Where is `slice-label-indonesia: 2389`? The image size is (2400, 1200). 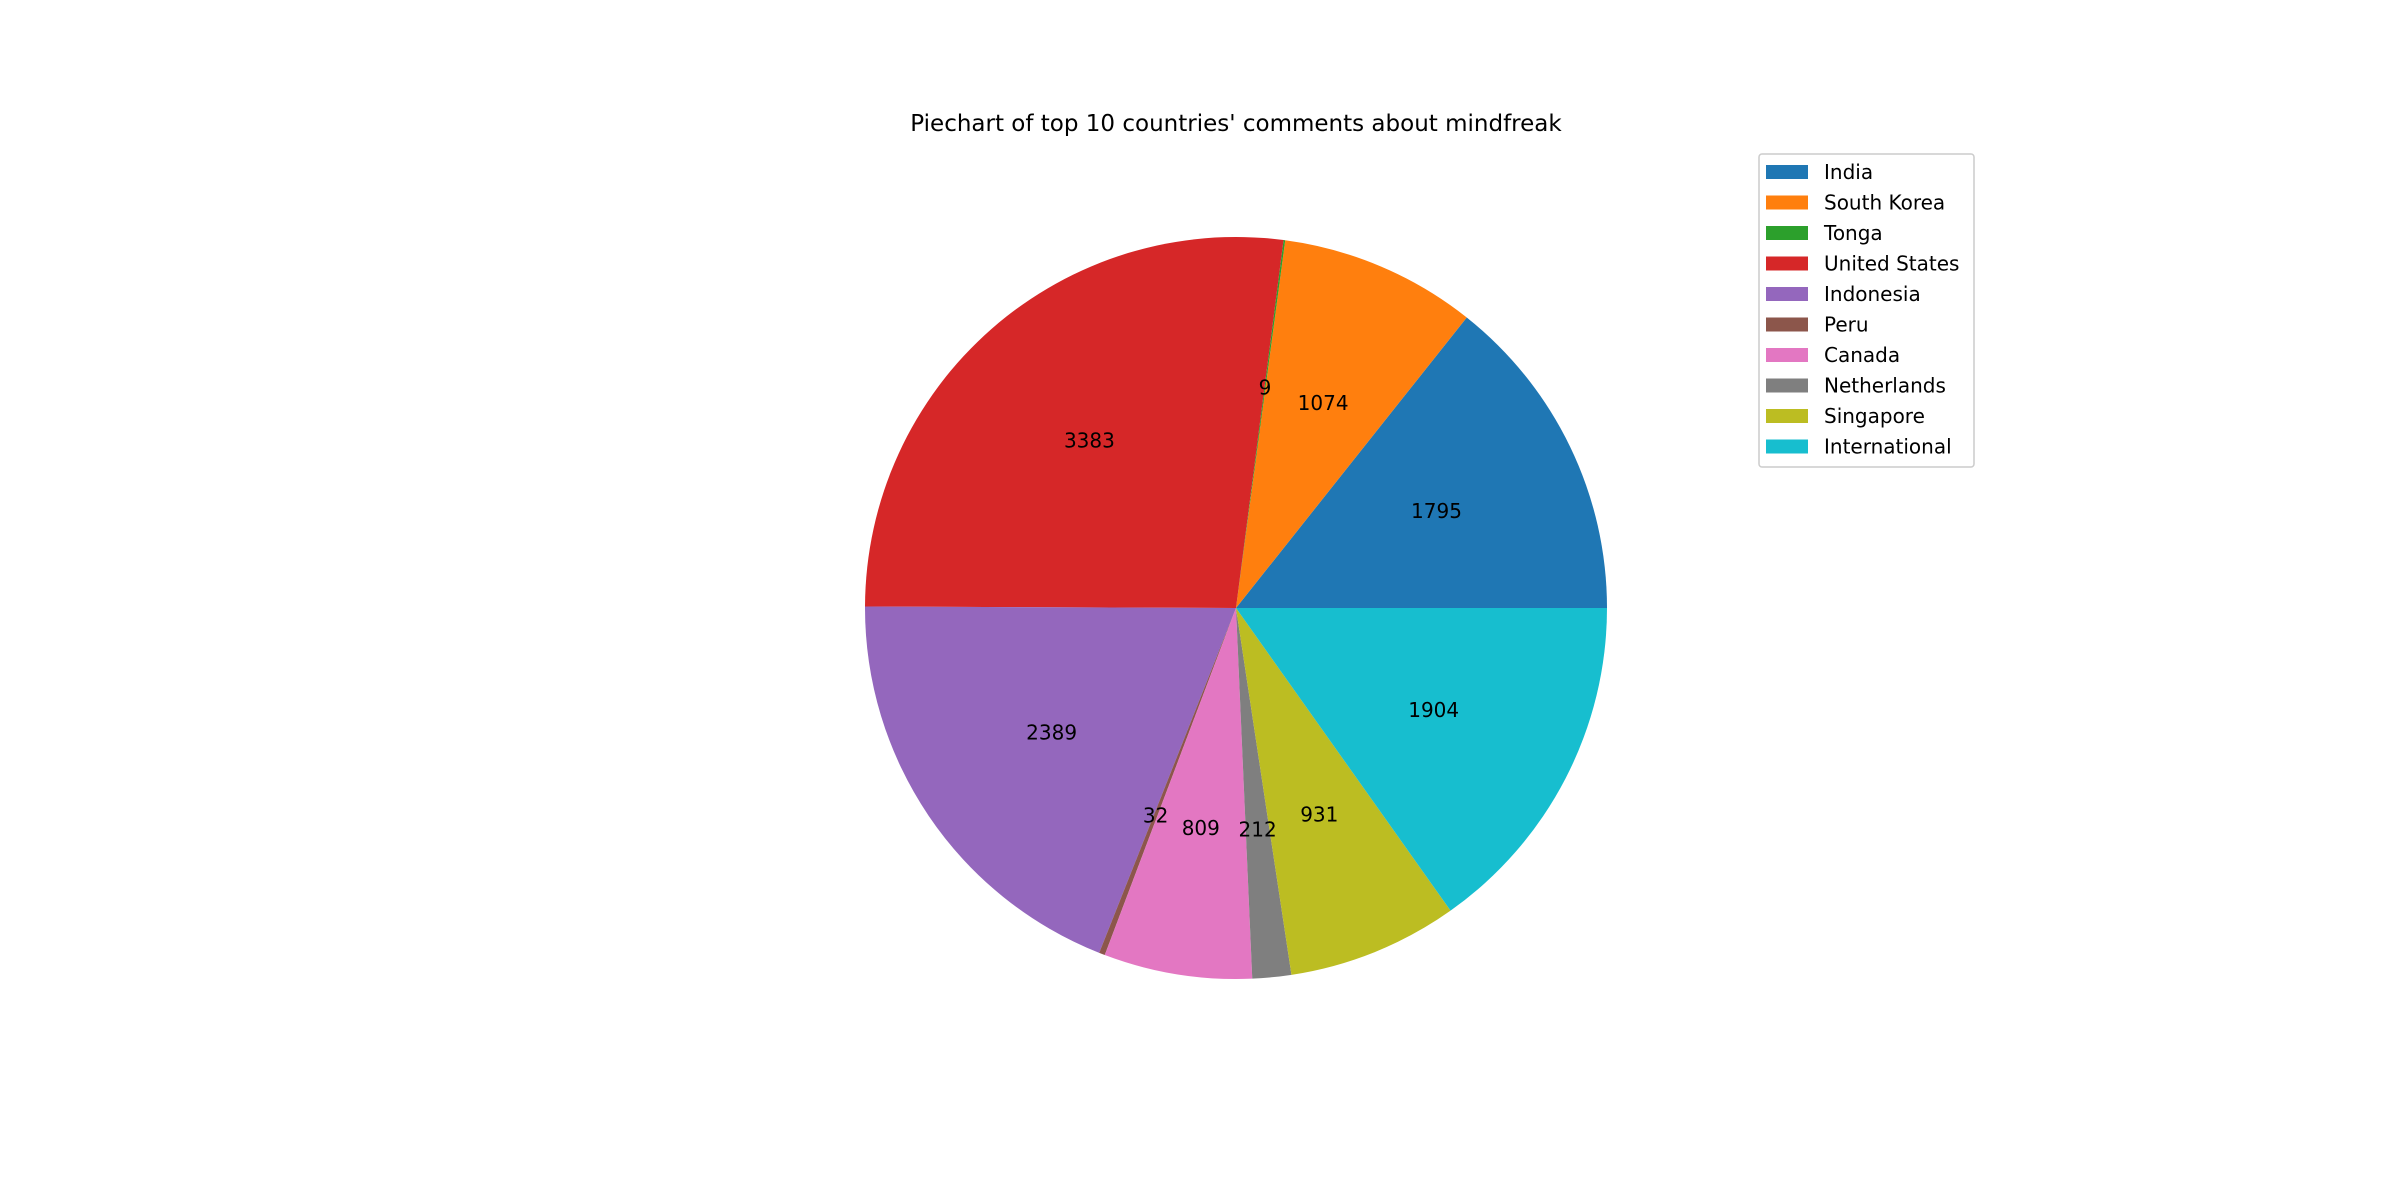
slice-label-indonesia: 2389 is located at coordinates (1051, 733).